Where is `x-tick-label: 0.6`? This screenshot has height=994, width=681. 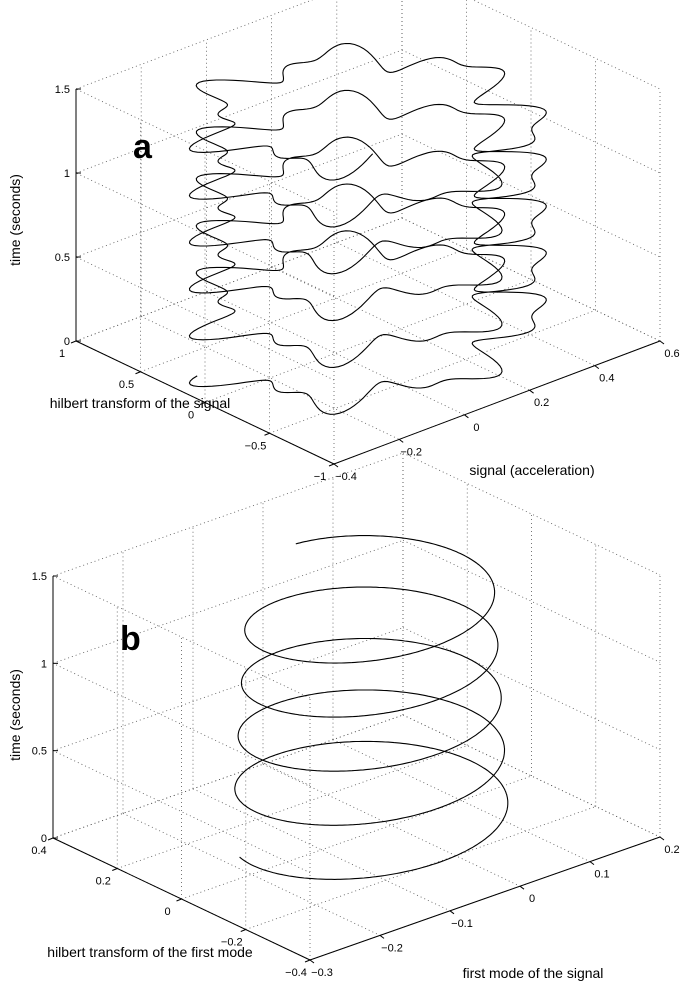
x-tick-label: 0.6 is located at coordinates (671, 354).